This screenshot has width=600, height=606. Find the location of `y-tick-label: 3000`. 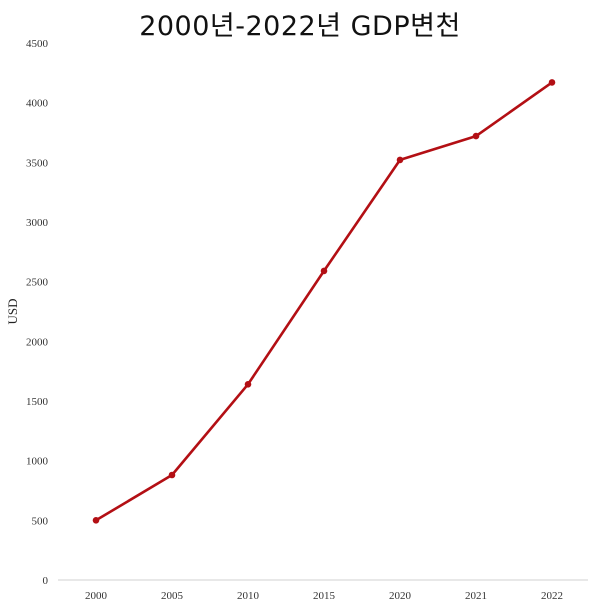

y-tick-label: 3000 is located at coordinates (37, 223).